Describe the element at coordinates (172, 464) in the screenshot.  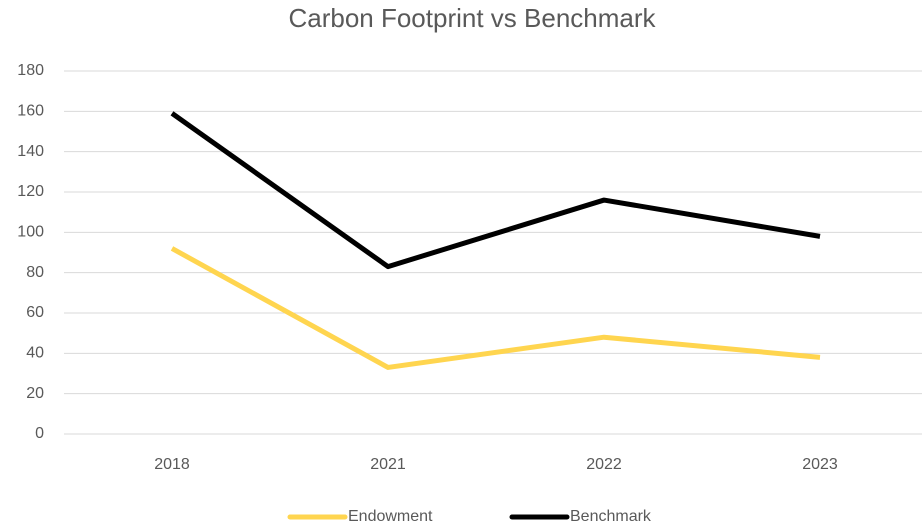
I see `x-tick-label: 2018` at that location.